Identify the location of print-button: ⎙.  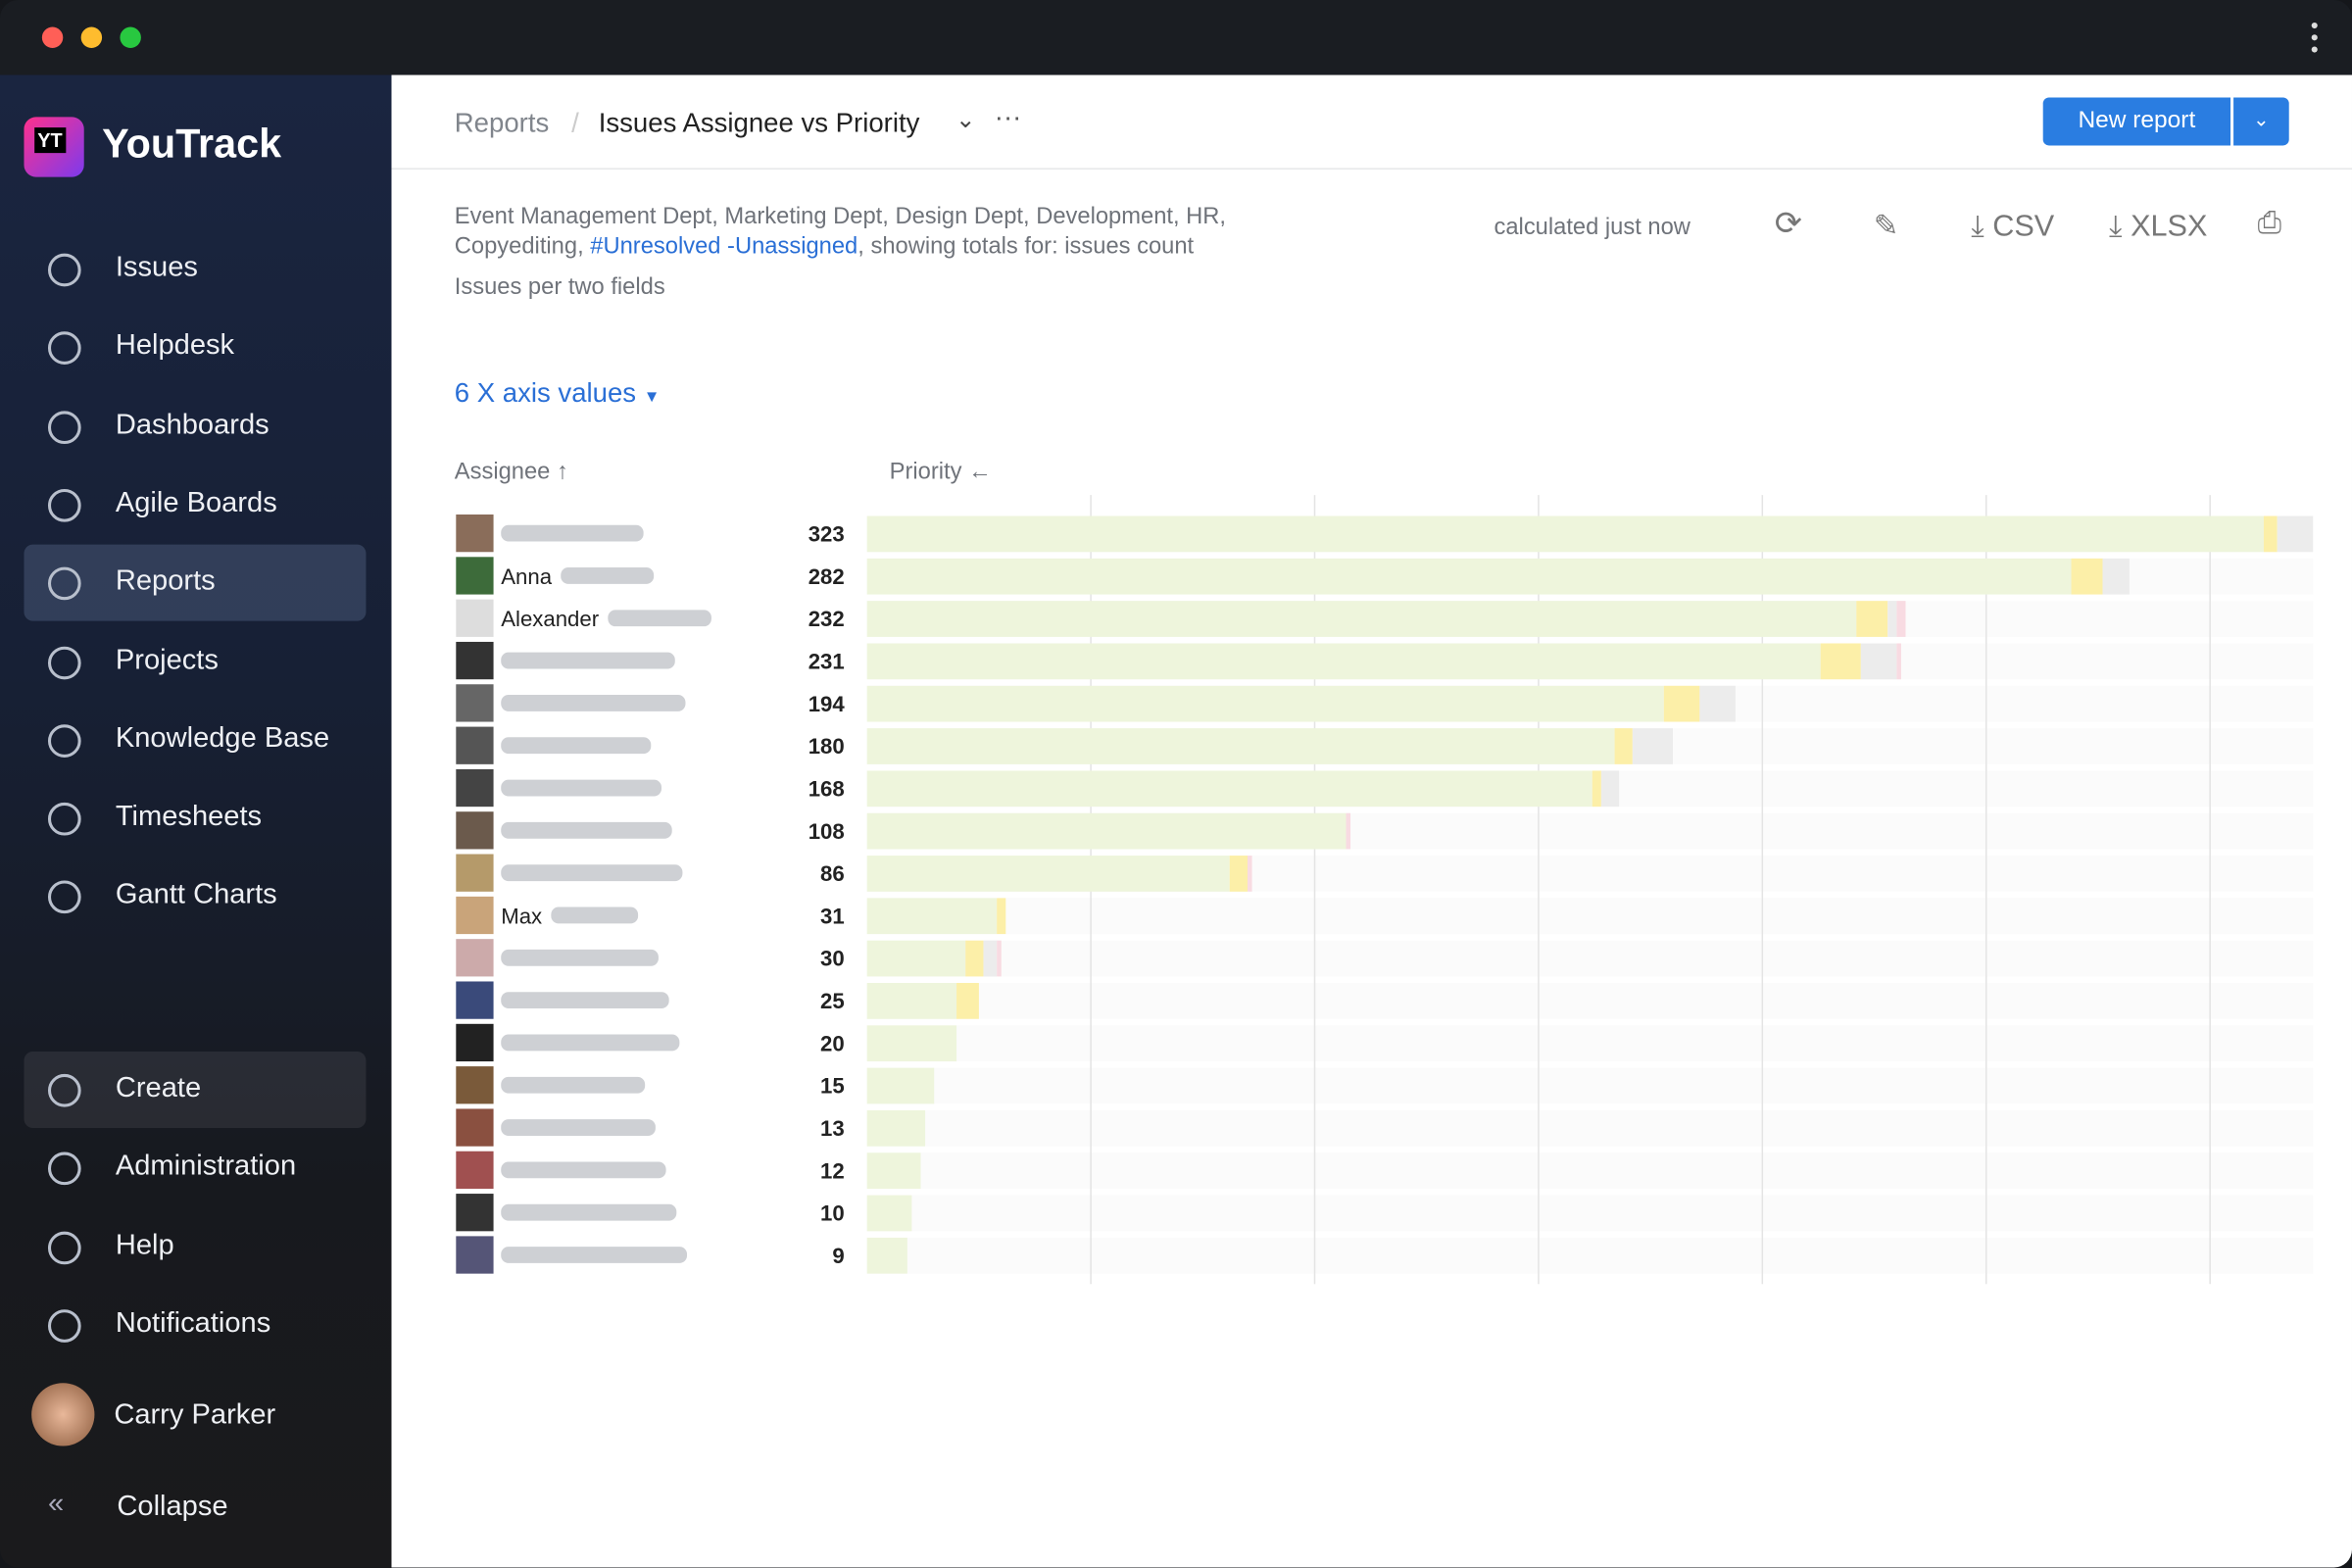
(2269, 223).